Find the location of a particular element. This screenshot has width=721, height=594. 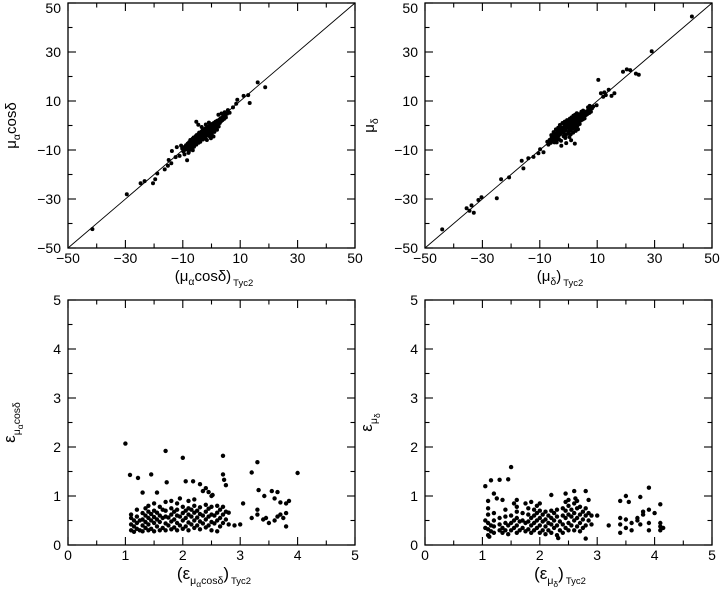

y-axis-label: μαcosδ is located at coordinates (13, 125).